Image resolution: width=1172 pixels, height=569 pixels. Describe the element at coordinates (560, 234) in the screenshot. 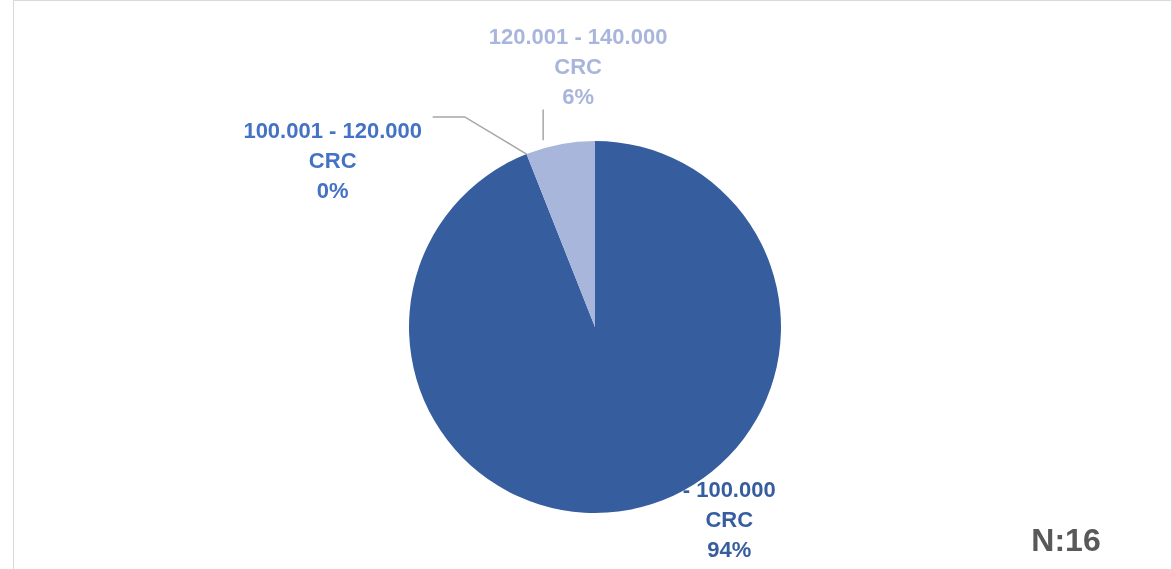

I see `pie-slice` at that location.